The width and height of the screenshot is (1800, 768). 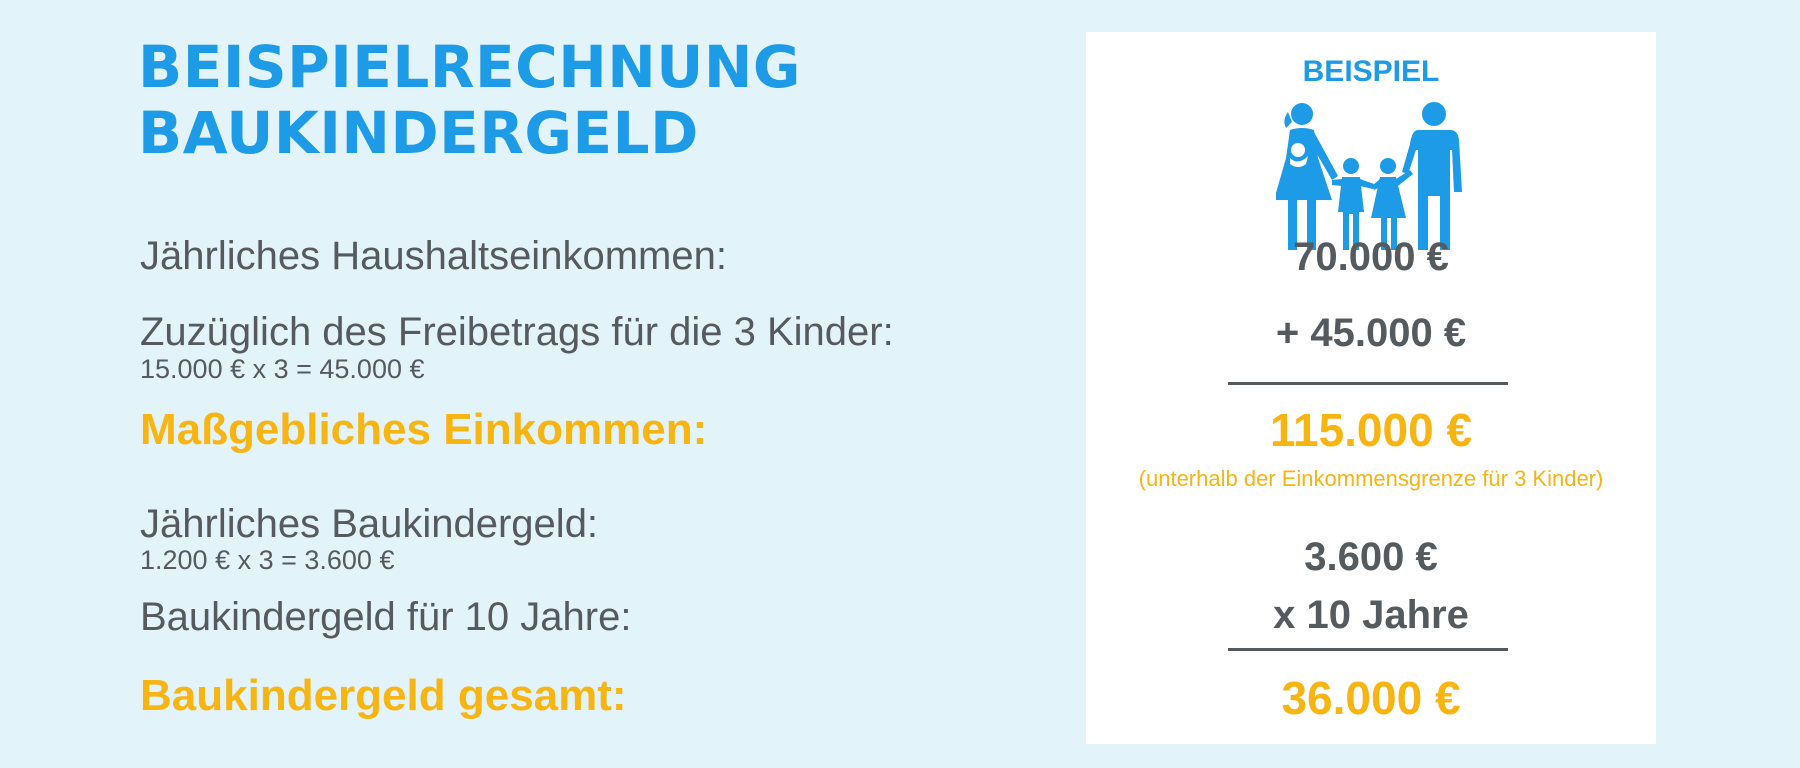 I want to click on relevant-income-value: 115.000 €, so click(x=1371, y=430).